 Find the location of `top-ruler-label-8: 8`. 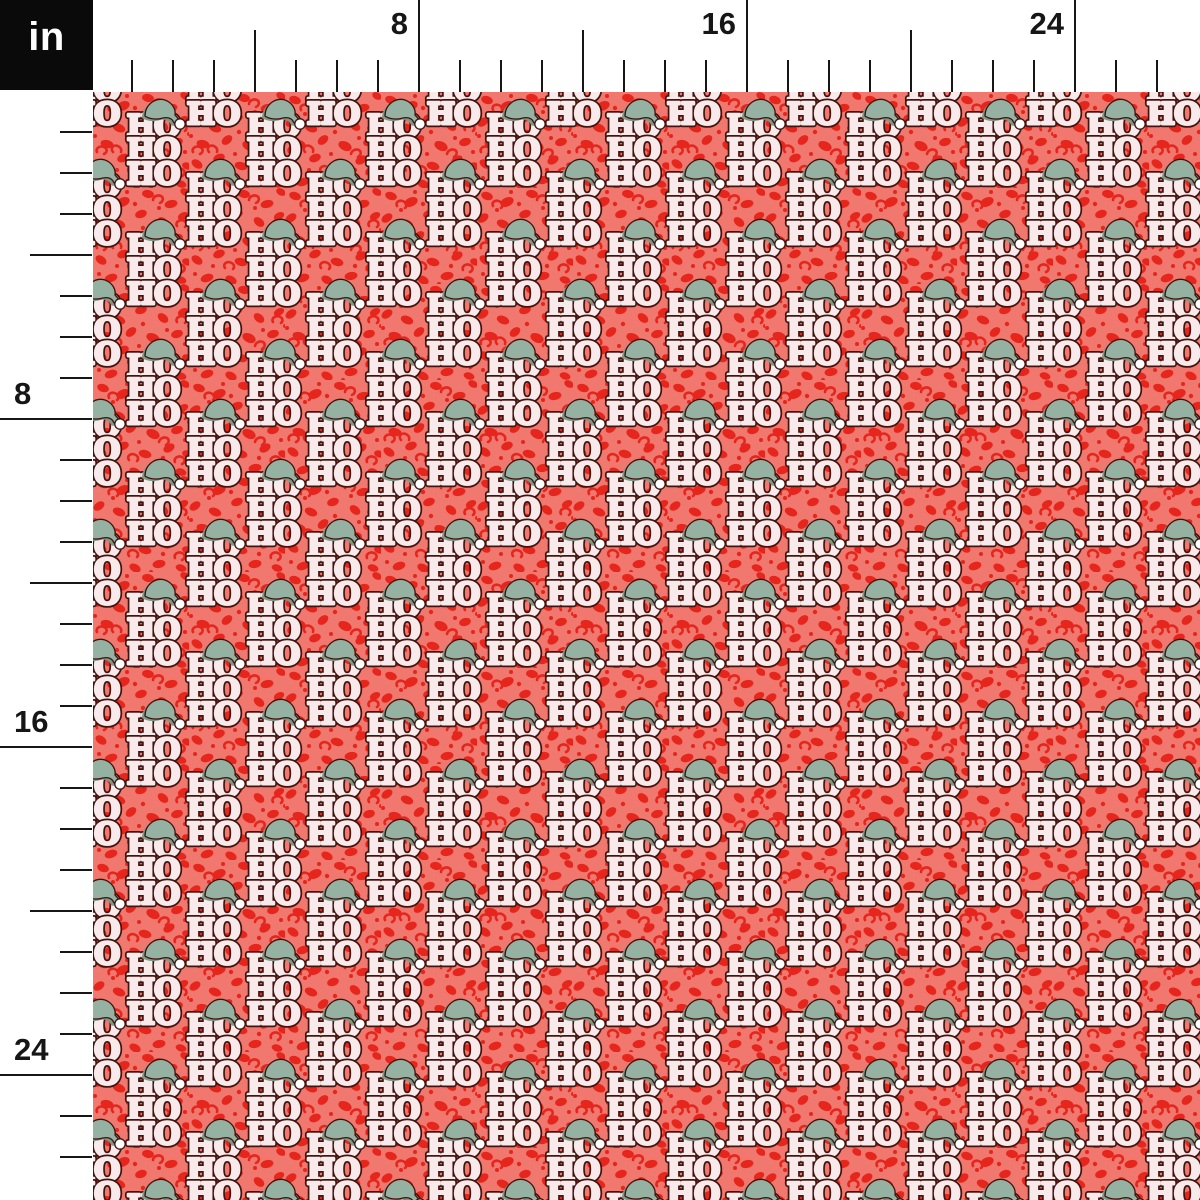

top-ruler-label-8: 8 is located at coordinates (399, 23).